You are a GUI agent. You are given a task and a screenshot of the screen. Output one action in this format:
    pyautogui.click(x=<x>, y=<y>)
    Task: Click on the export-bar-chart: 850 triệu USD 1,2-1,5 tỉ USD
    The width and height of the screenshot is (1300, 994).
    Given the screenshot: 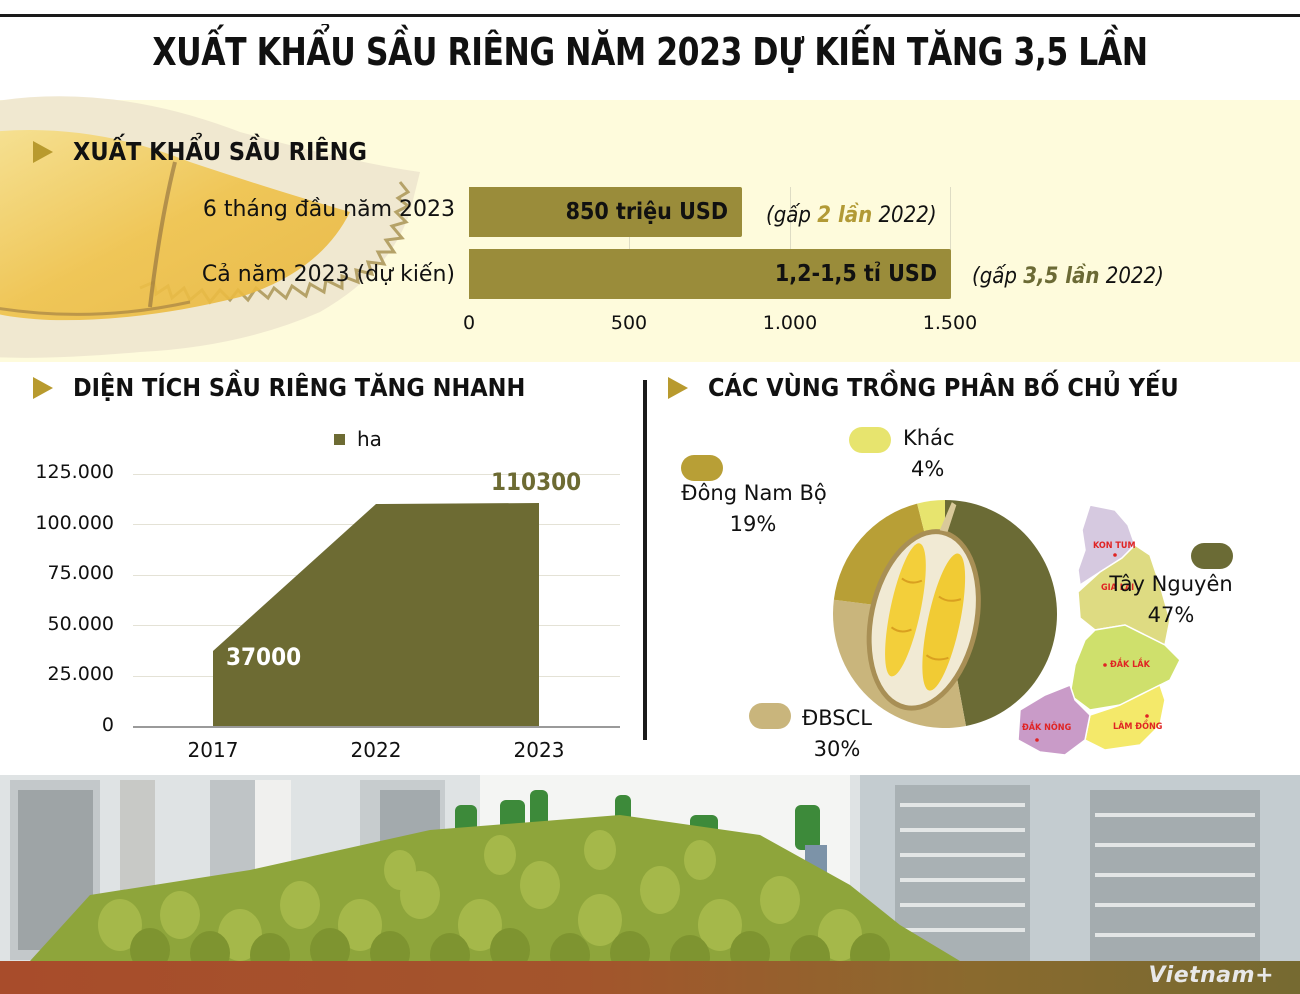 What is the action you would take?
    pyautogui.click(x=710, y=243)
    